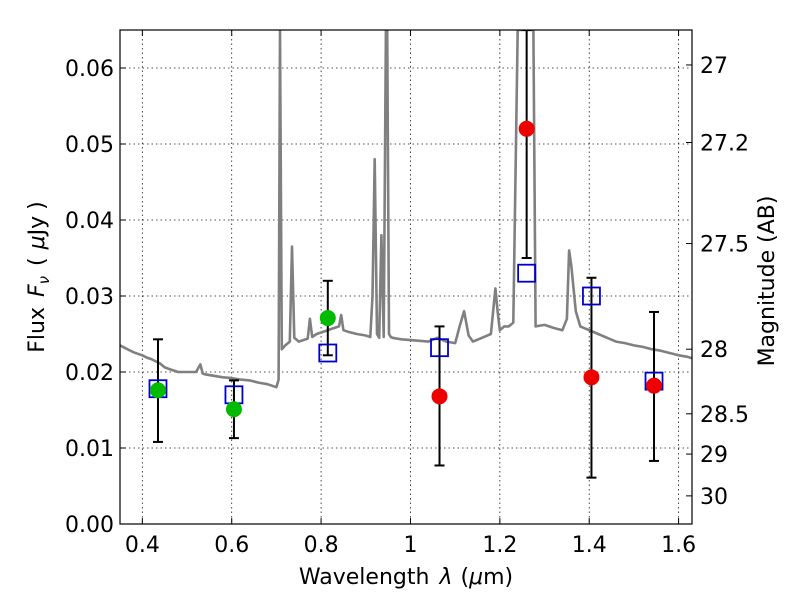 The width and height of the screenshot is (800, 600). Describe the element at coordinates (89, 69) in the screenshot. I see `y-tick-label: 0.06` at that location.